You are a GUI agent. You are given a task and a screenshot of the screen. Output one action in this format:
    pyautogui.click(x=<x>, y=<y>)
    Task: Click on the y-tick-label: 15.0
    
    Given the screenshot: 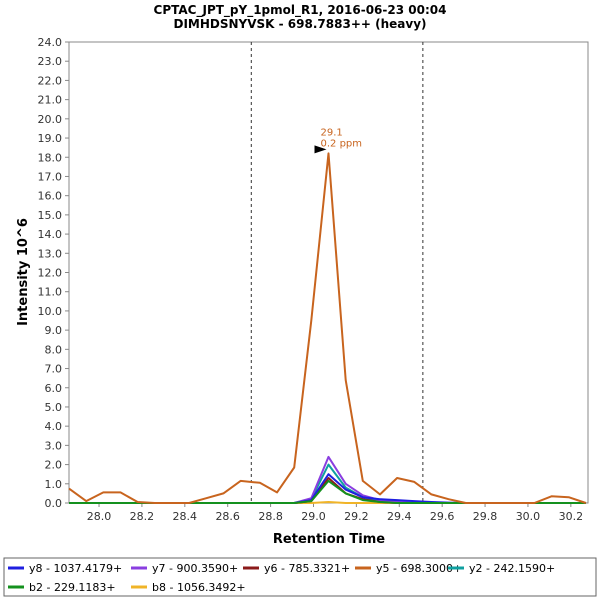 What is the action you would take?
    pyautogui.click(x=50, y=215)
    